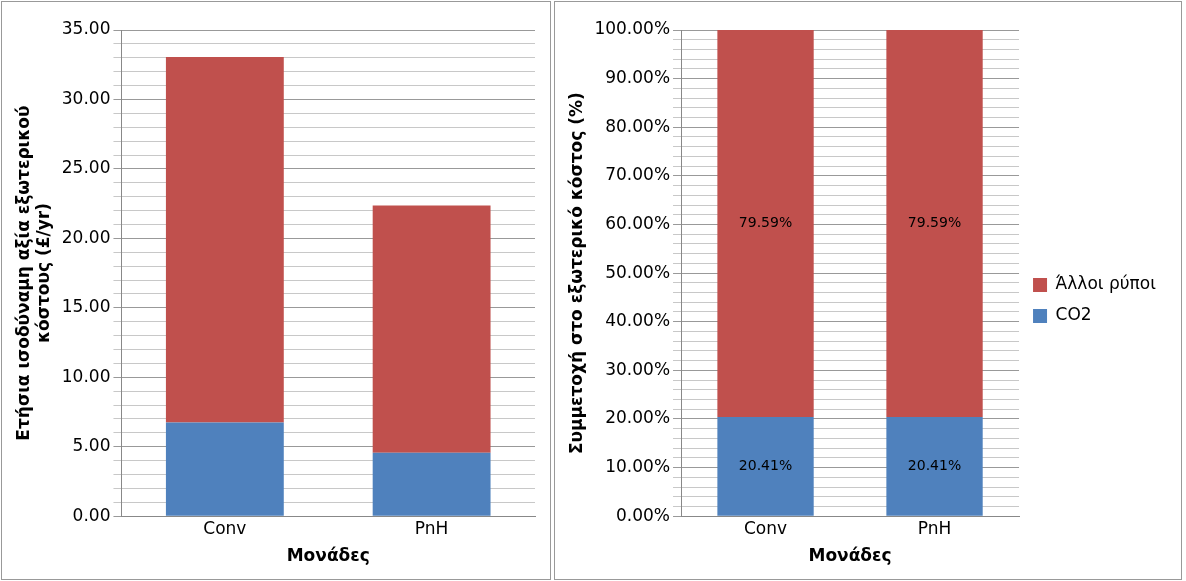 This screenshot has height=581, width=1186. I want to click on y-tick-label: 20.00%, so click(638, 417).